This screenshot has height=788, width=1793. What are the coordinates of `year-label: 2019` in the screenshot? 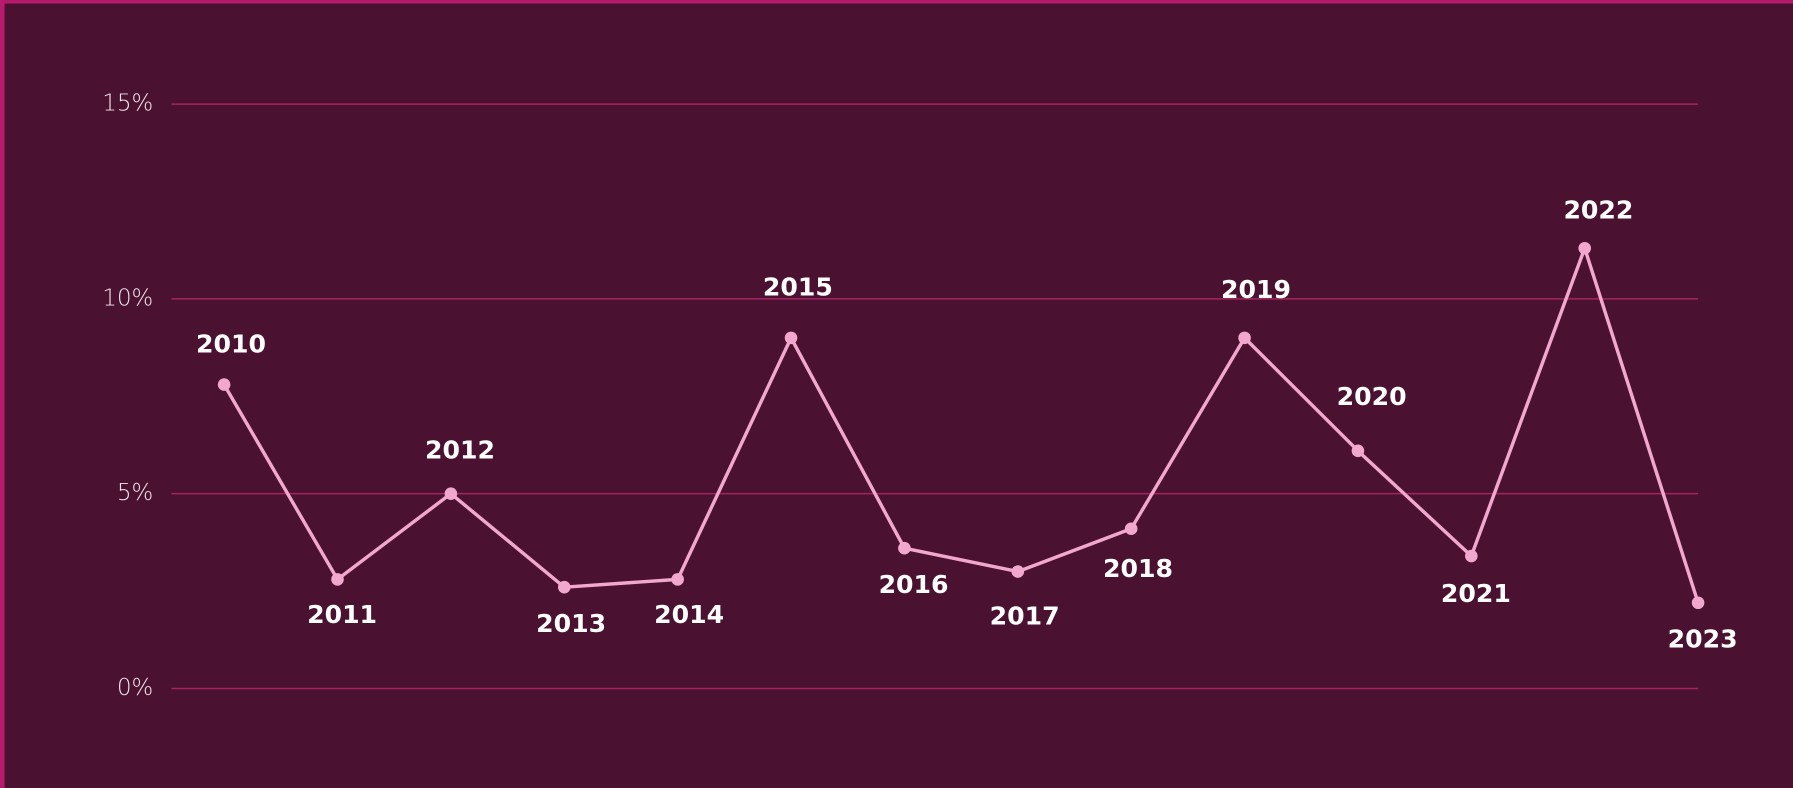 It's located at (1256, 289).